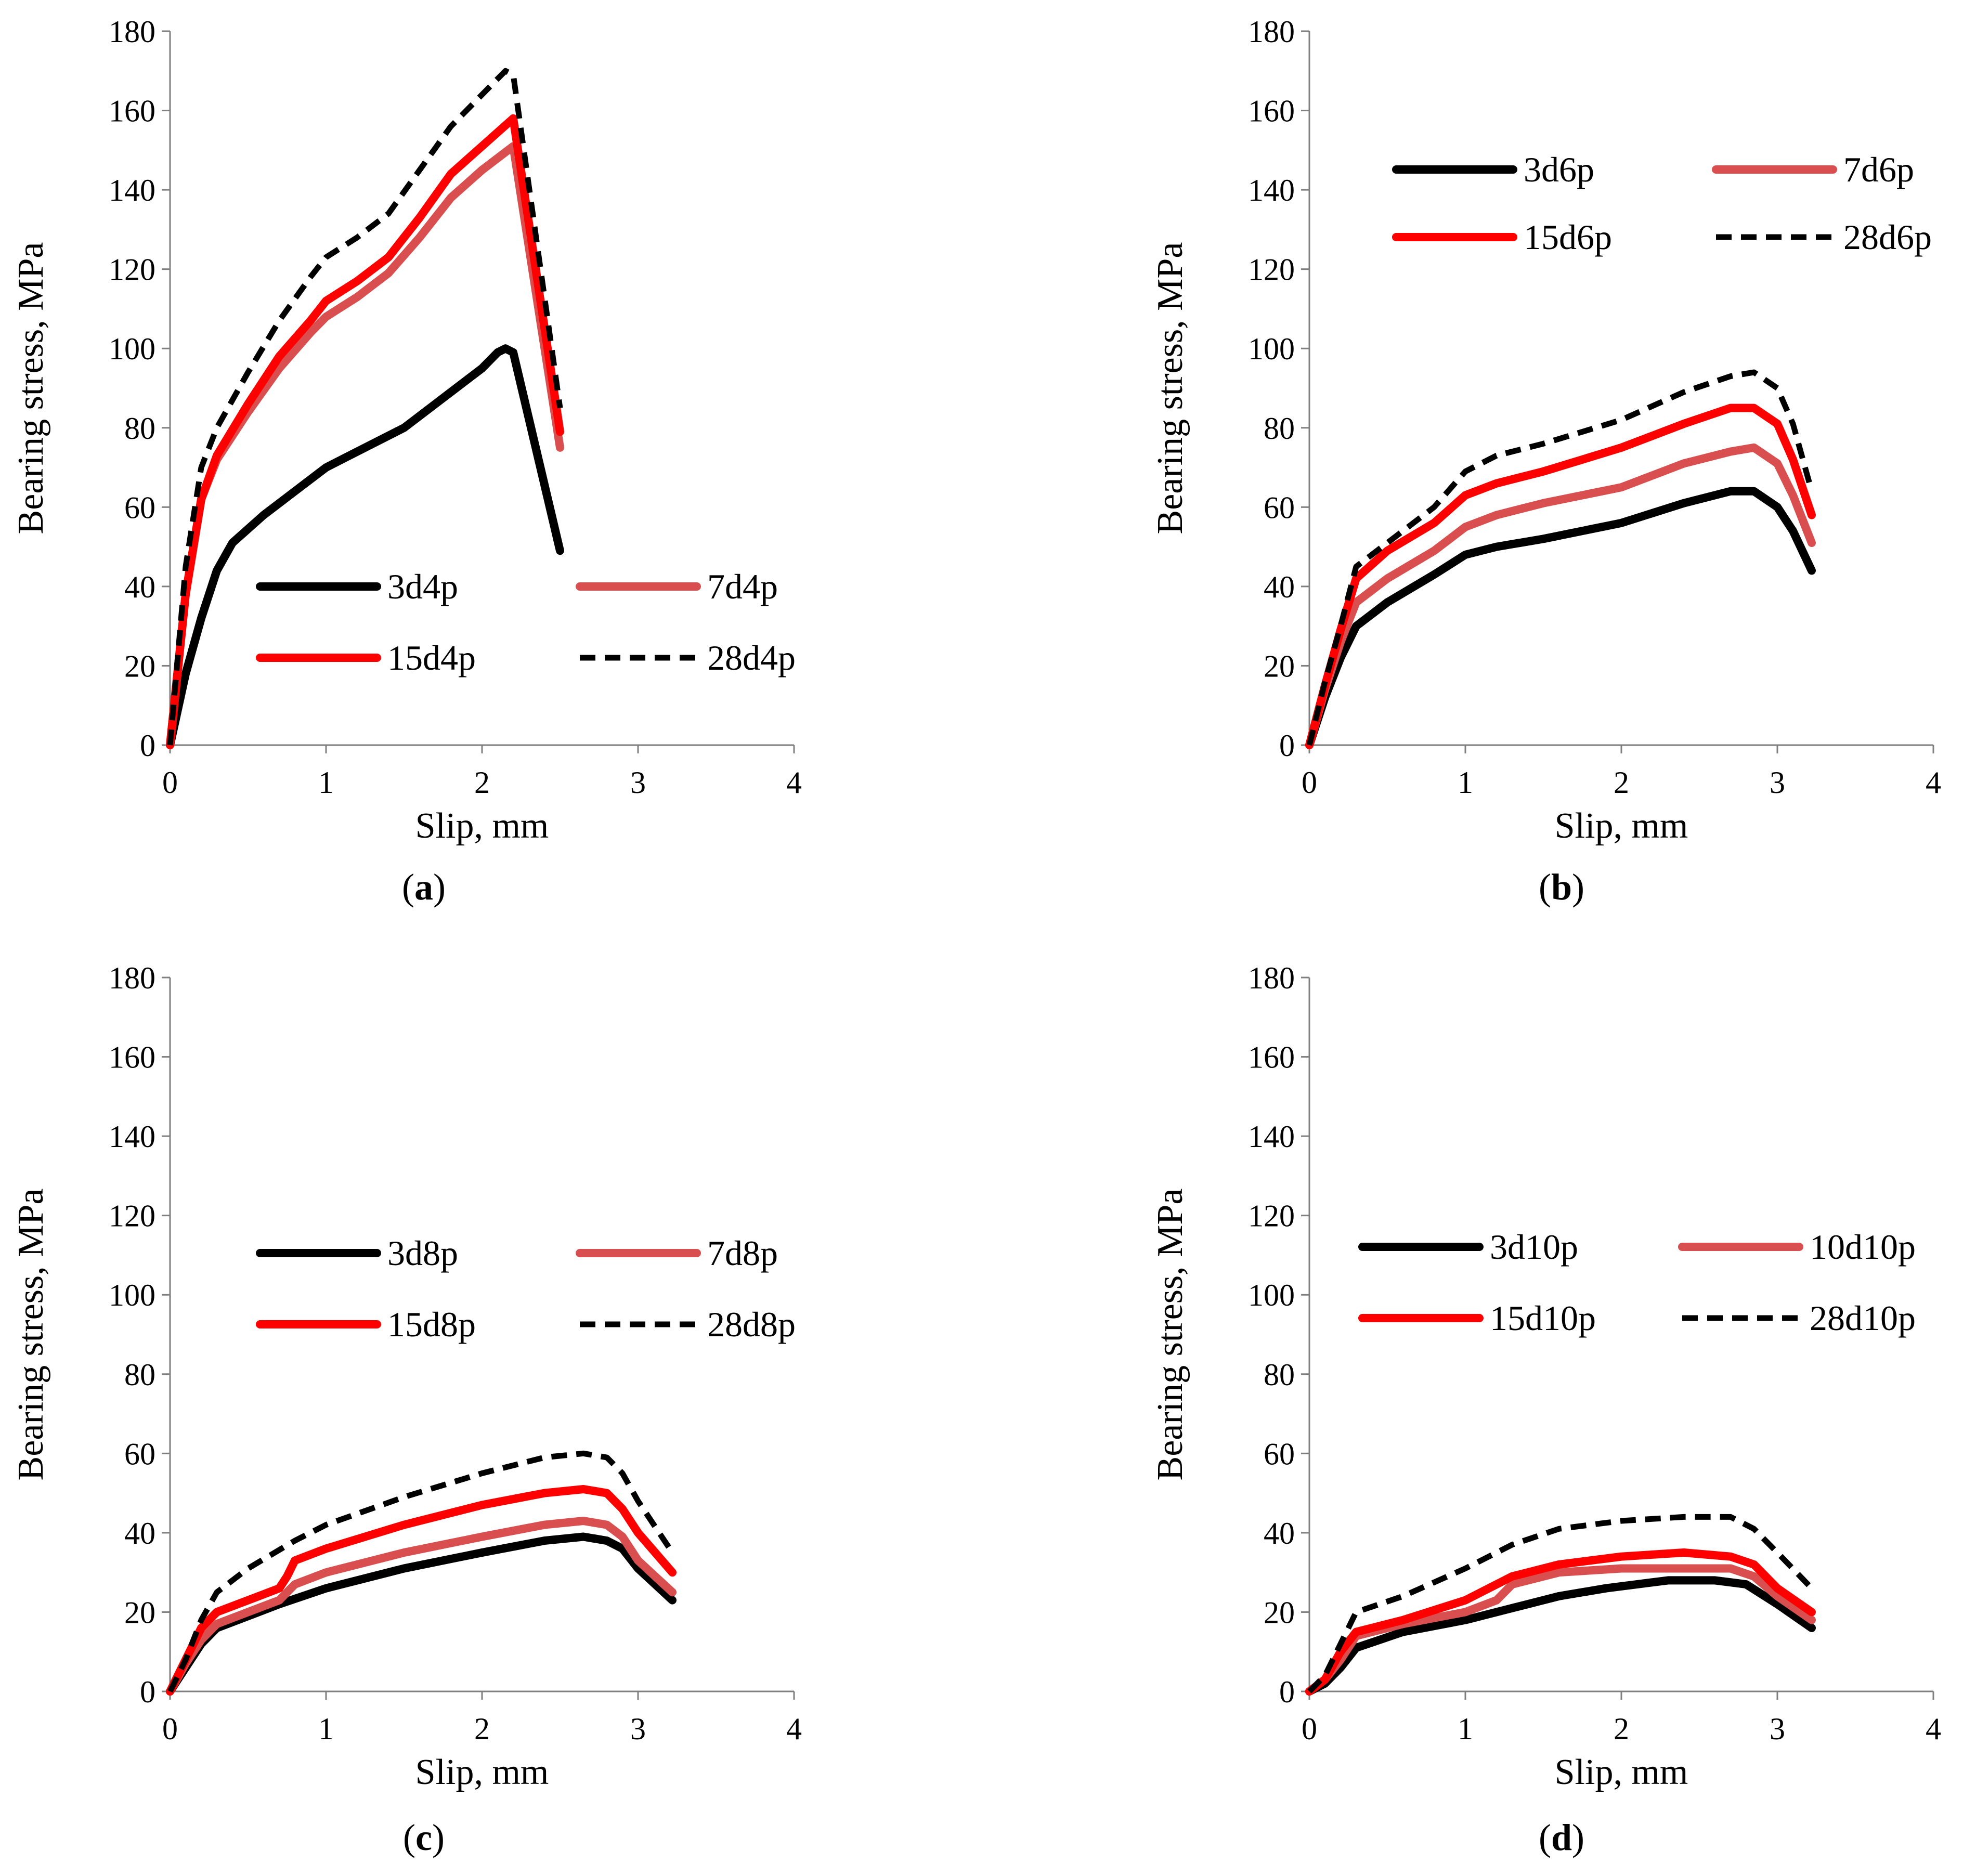 This screenshot has height=1876, width=1963. Describe the element at coordinates (1878, 169) in the screenshot. I see `legend-label-7d6p: 7d6p` at that location.